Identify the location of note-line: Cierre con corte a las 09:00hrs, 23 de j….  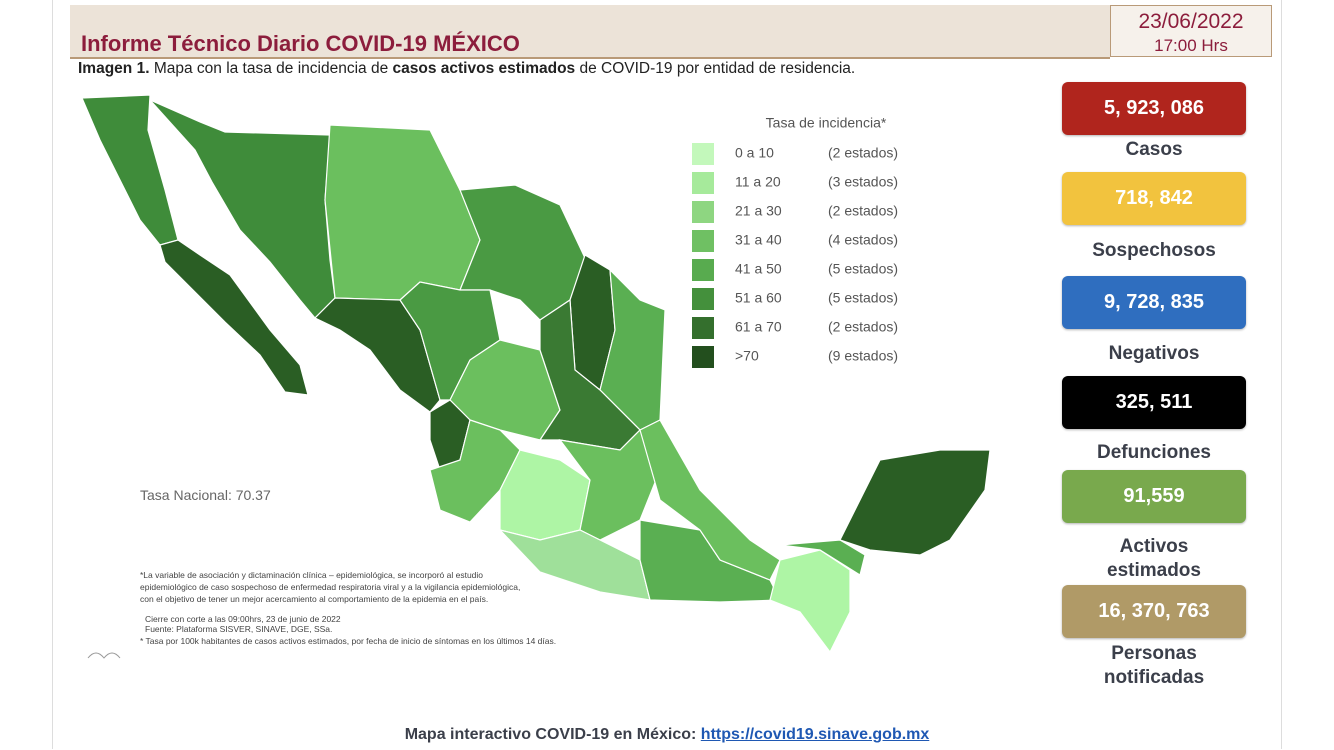
(243, 619).